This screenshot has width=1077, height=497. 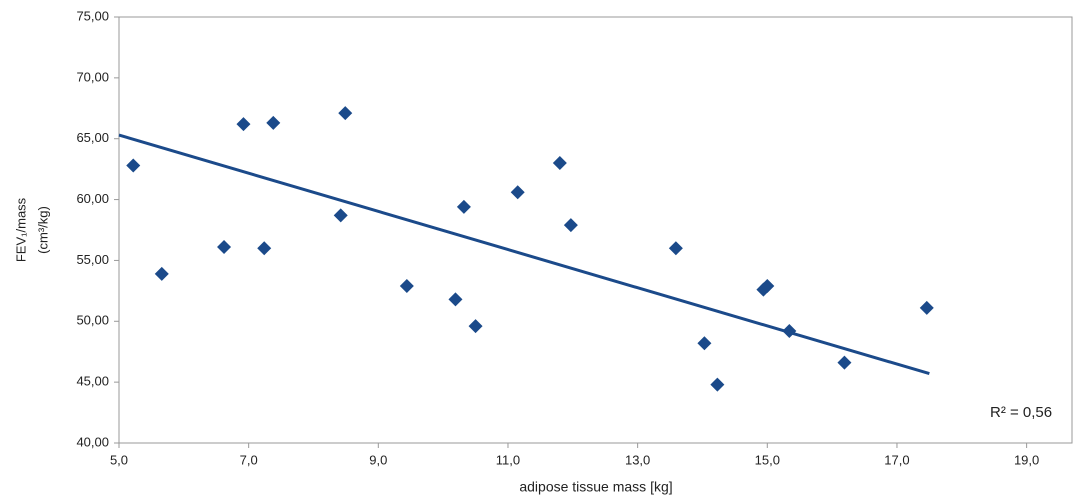 I want to click on x-tick-label: 15,0, so click(x=767, y=459).